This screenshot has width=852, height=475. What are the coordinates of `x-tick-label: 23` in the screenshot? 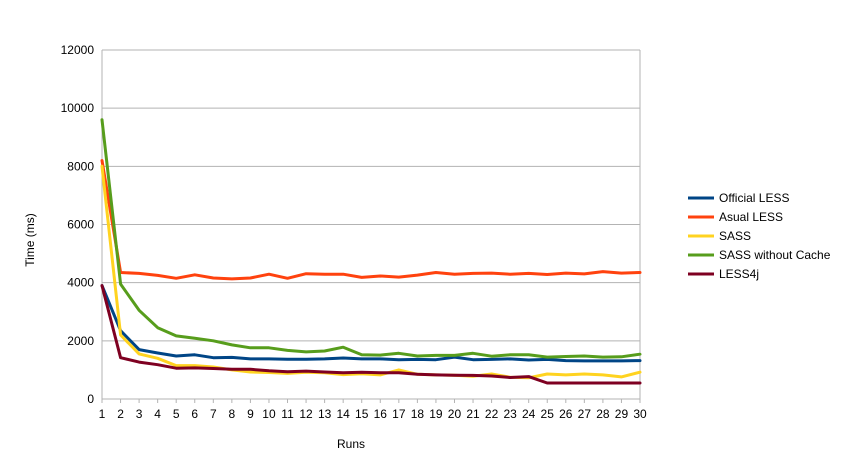 It's located at (510, 414).